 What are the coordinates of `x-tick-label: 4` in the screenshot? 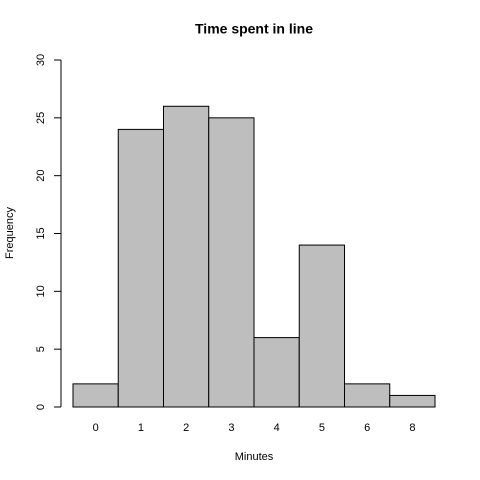 It's located at (277, 428).